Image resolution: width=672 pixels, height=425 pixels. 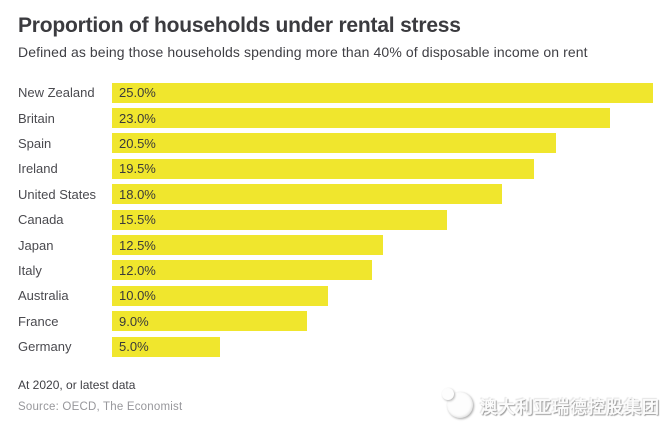 I want to click on value-label: 12.5%, so click(x=137, y=245).